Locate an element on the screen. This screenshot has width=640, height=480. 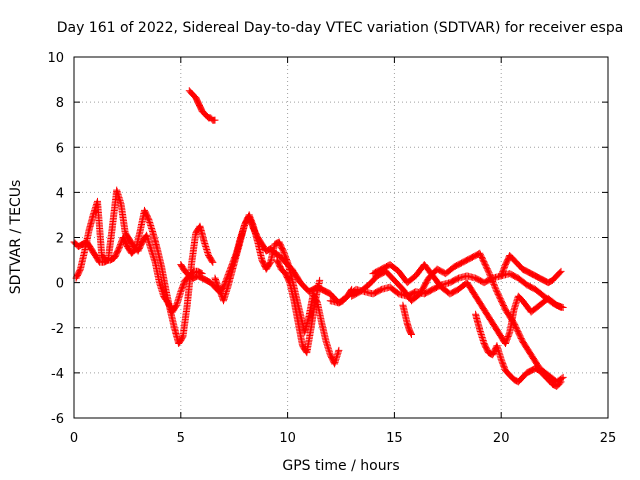
y-tick-label: 2 is located at coordinates (60, 239).